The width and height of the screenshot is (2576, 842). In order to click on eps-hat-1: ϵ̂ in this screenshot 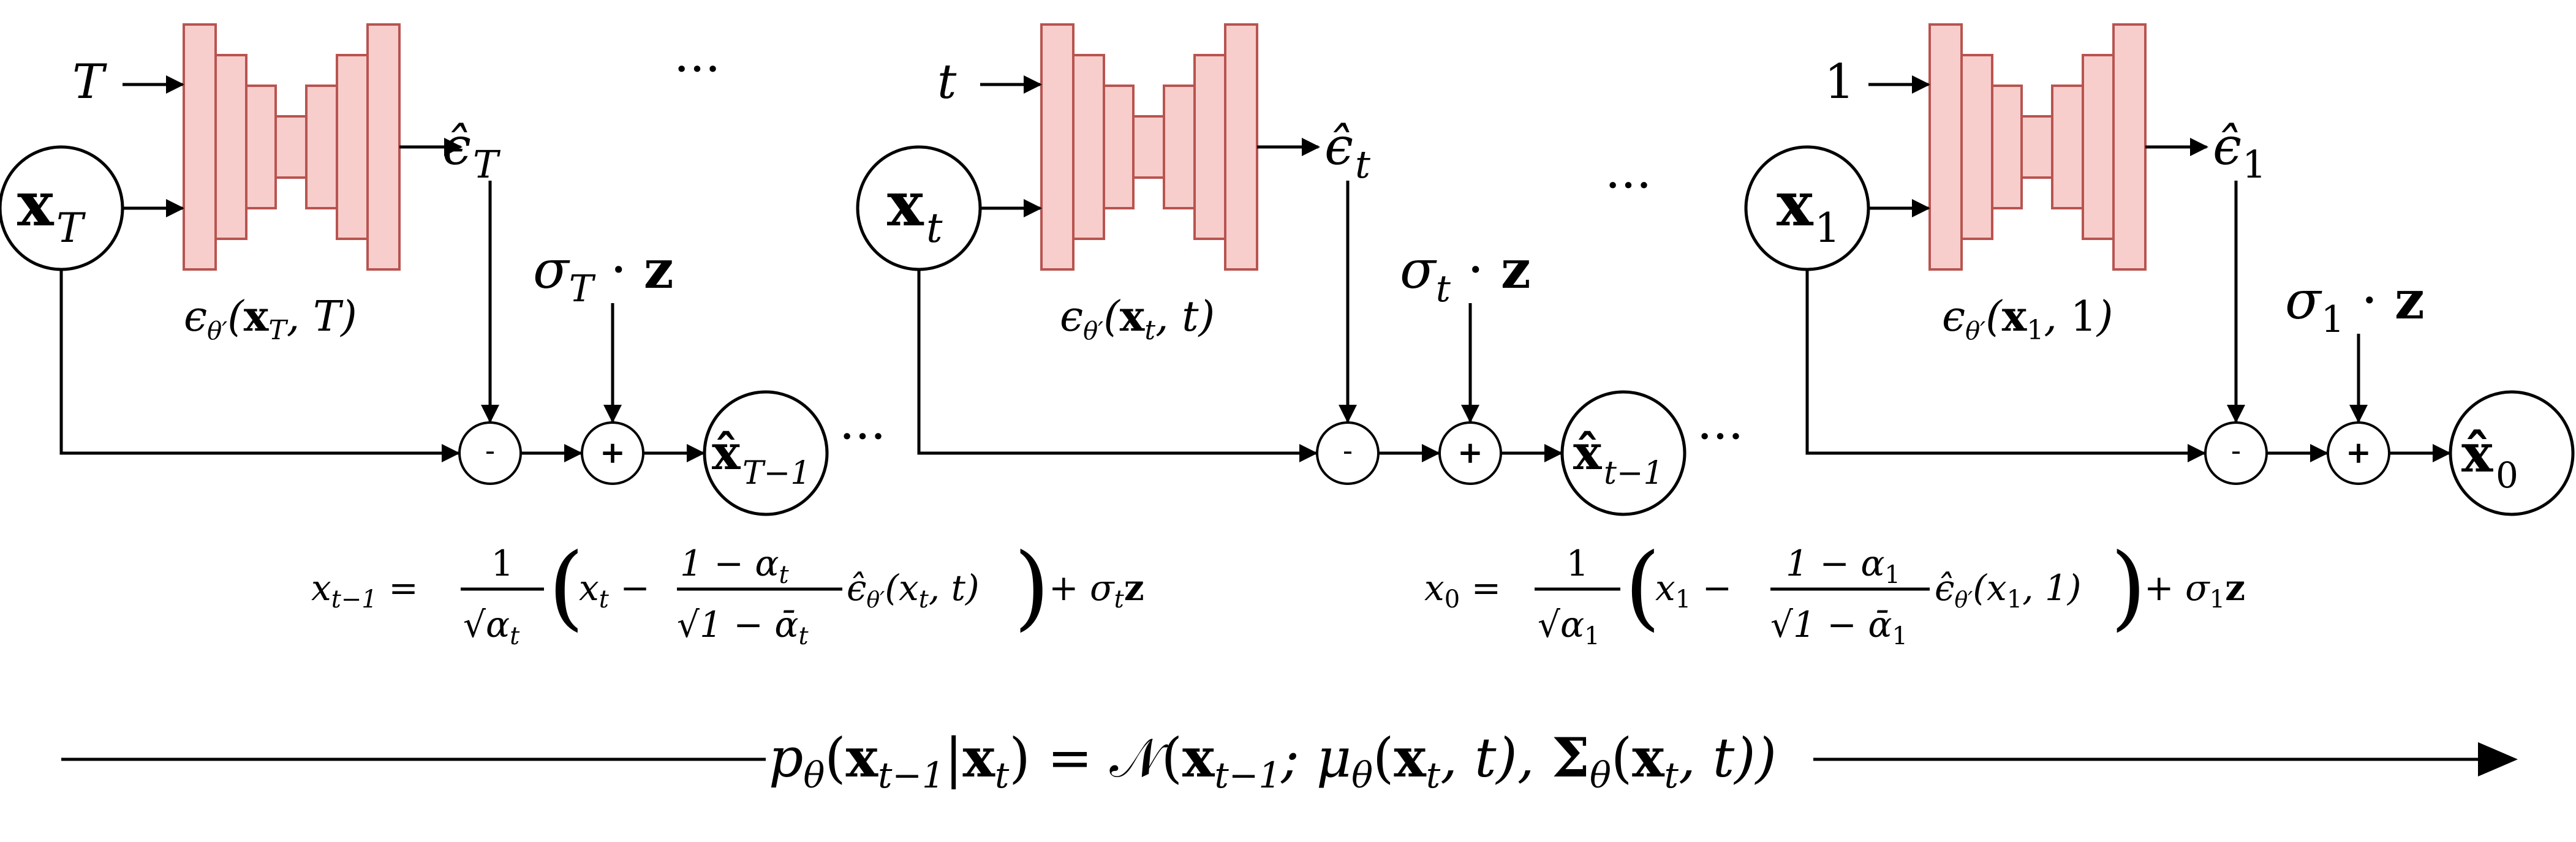, I will do `click(2227, 146)`.